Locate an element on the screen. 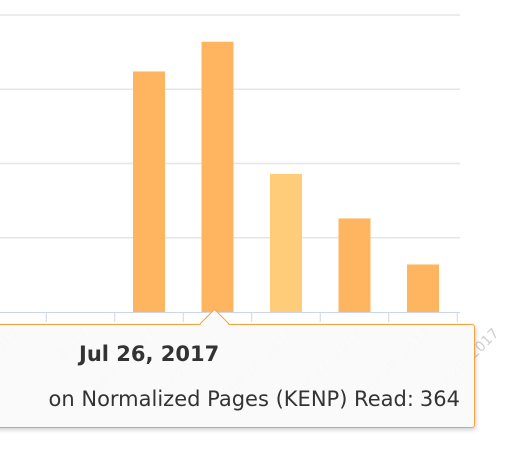 The width and height of the screenshot is (508, 470). tooltip-title: Jul 26, 2017 is located at coordinates (149, 354).